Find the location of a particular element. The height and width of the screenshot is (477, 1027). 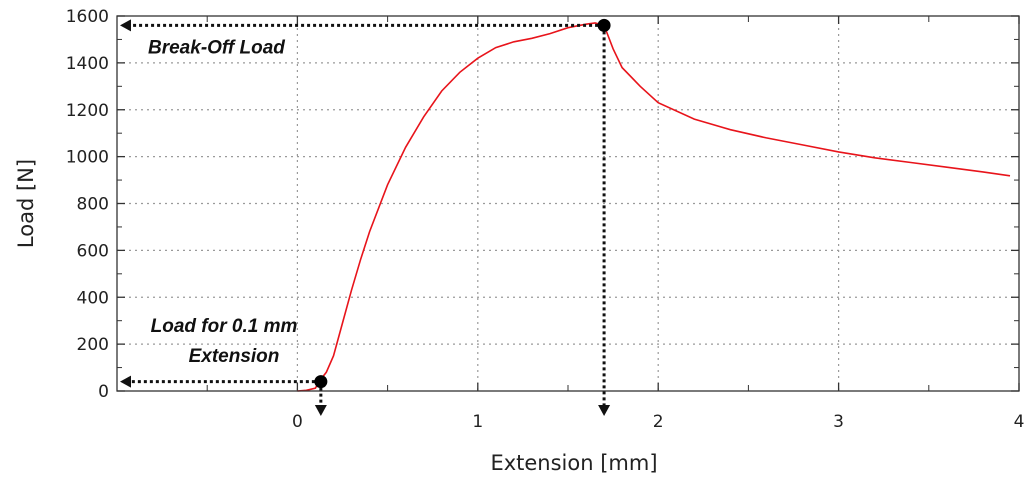

y-tick-label: 0 is located at coordinates (103, 392).